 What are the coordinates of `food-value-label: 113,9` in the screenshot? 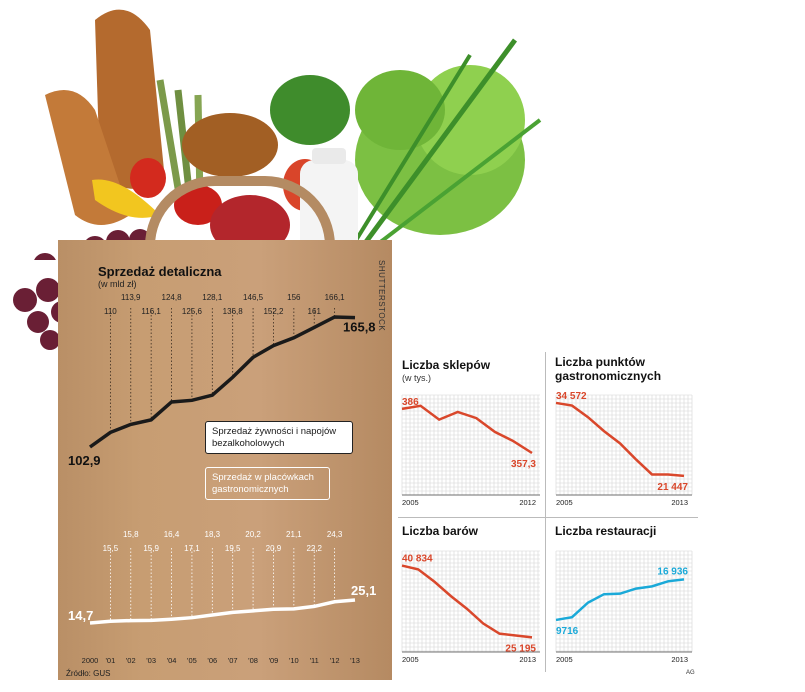 It's located at (131, 297).